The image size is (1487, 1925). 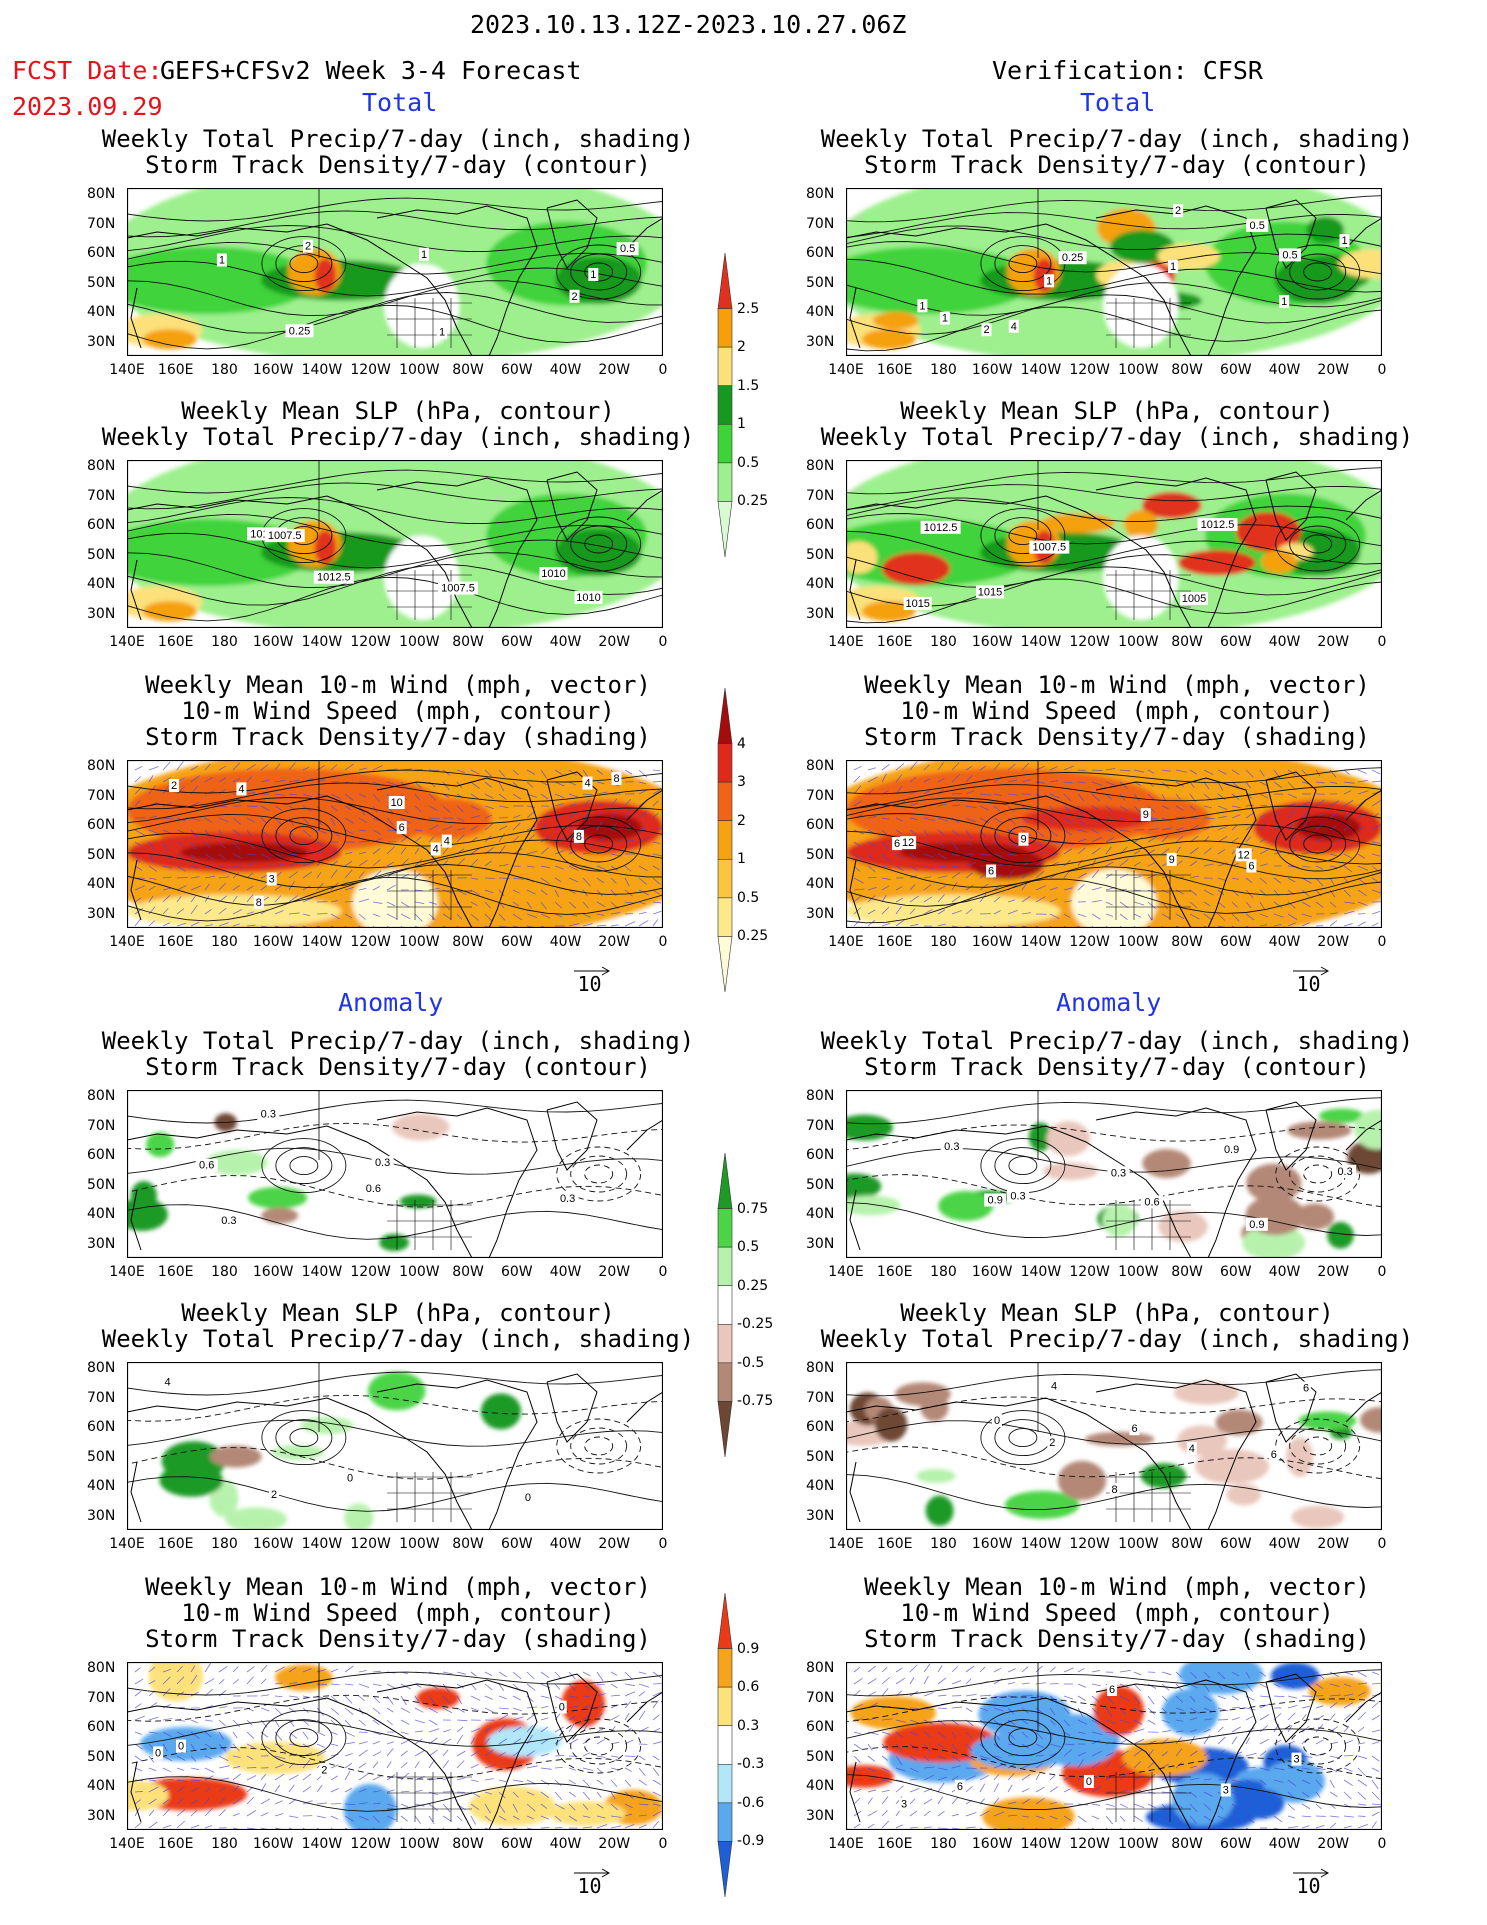 What do you see at coordinates (101, 1368) in the screenshot?
I see `lat-tick-label: 80N` at bounding box center [101, 1368].